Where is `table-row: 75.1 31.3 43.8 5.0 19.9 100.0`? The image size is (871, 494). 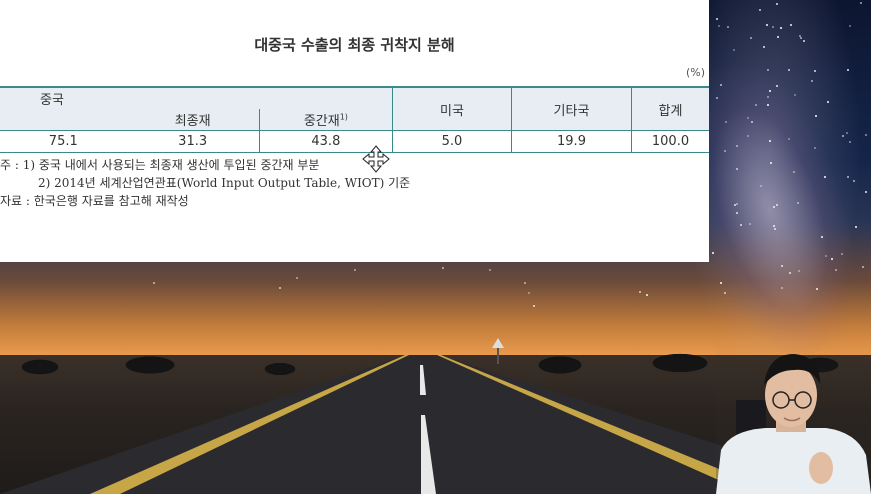
table-row: 75.1 31.3 43.8 5.0 19.9 100.0 is located at coordinates (354, 141).